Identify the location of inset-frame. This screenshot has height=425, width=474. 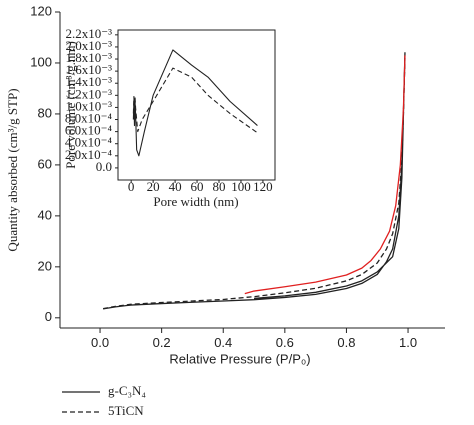
(196, 105).